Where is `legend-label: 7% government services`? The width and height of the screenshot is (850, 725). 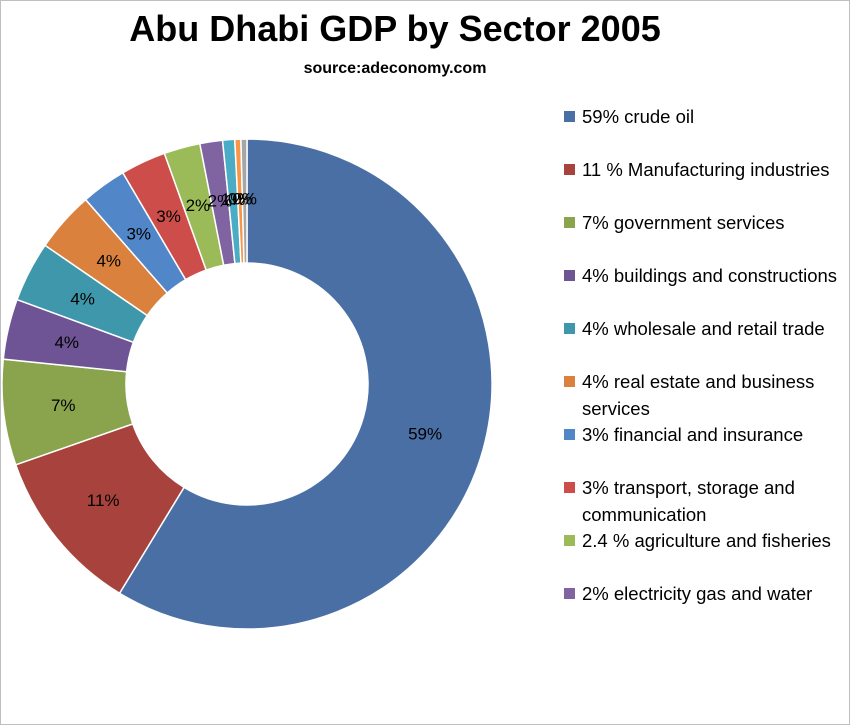 legend-label: 7% government services is located at coordinates (683, 222).